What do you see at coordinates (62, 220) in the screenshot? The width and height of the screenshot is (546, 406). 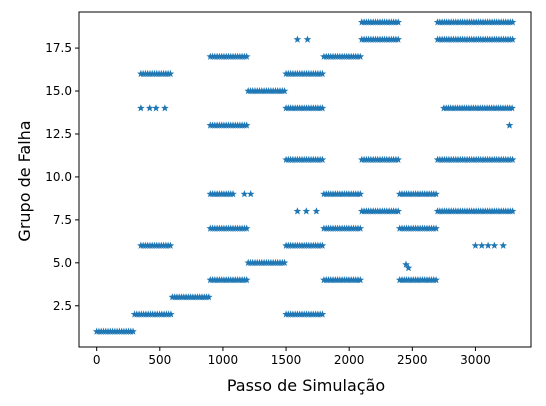 I see `y-tick-label: 7.5` at bounding box center [62, 220].